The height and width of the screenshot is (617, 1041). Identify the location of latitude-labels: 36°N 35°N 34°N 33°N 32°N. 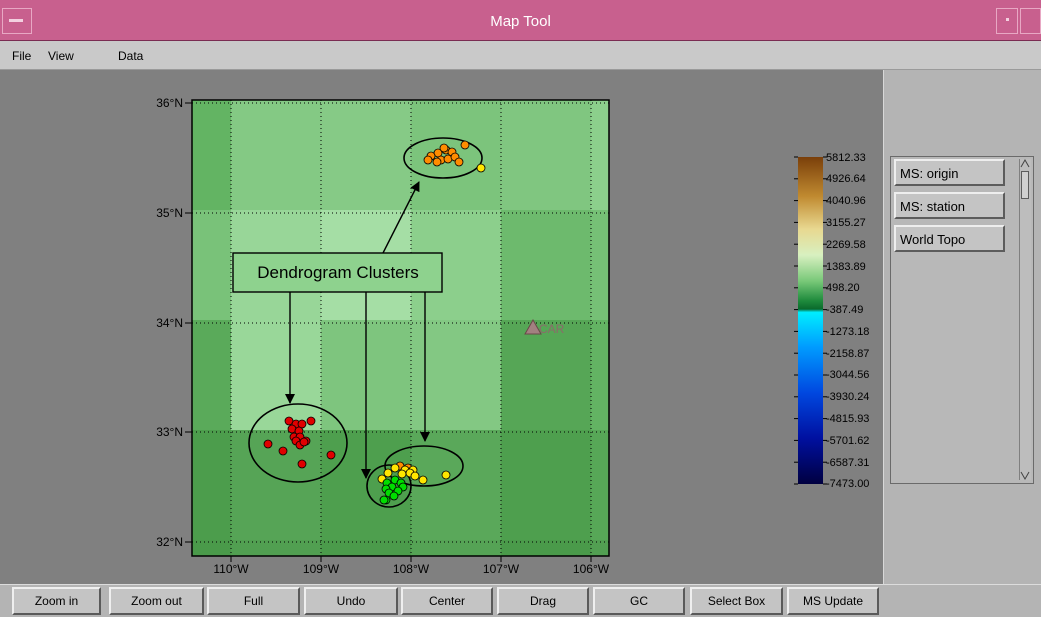
(169, 322).